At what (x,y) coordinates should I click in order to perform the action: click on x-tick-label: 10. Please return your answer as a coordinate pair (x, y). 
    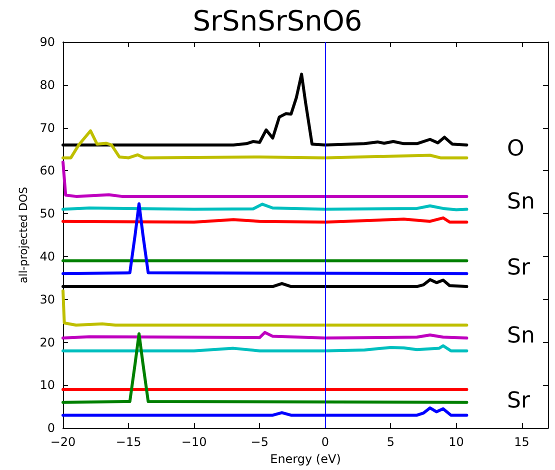
    Looking at the image, I should click on (456, 442).